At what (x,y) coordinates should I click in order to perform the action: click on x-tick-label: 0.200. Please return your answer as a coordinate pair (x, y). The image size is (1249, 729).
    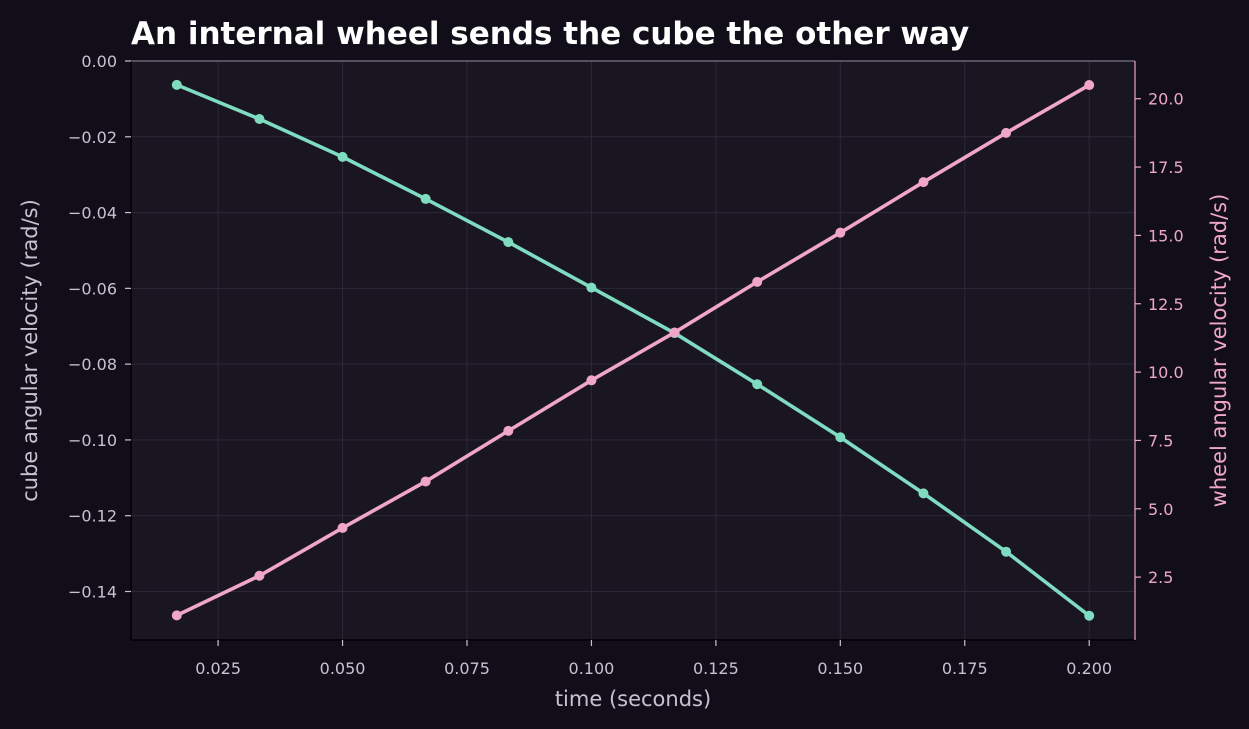
    Looking at the image, I should click on (1089, 668).